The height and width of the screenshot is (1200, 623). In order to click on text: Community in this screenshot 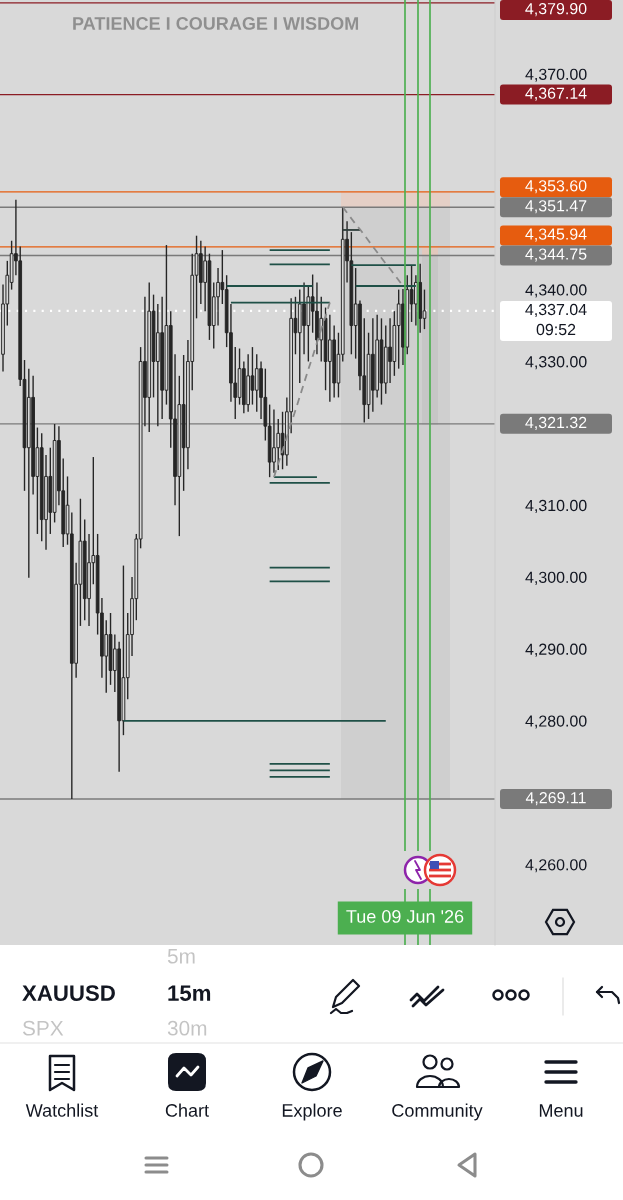, I will do `click(437, 1112)`.